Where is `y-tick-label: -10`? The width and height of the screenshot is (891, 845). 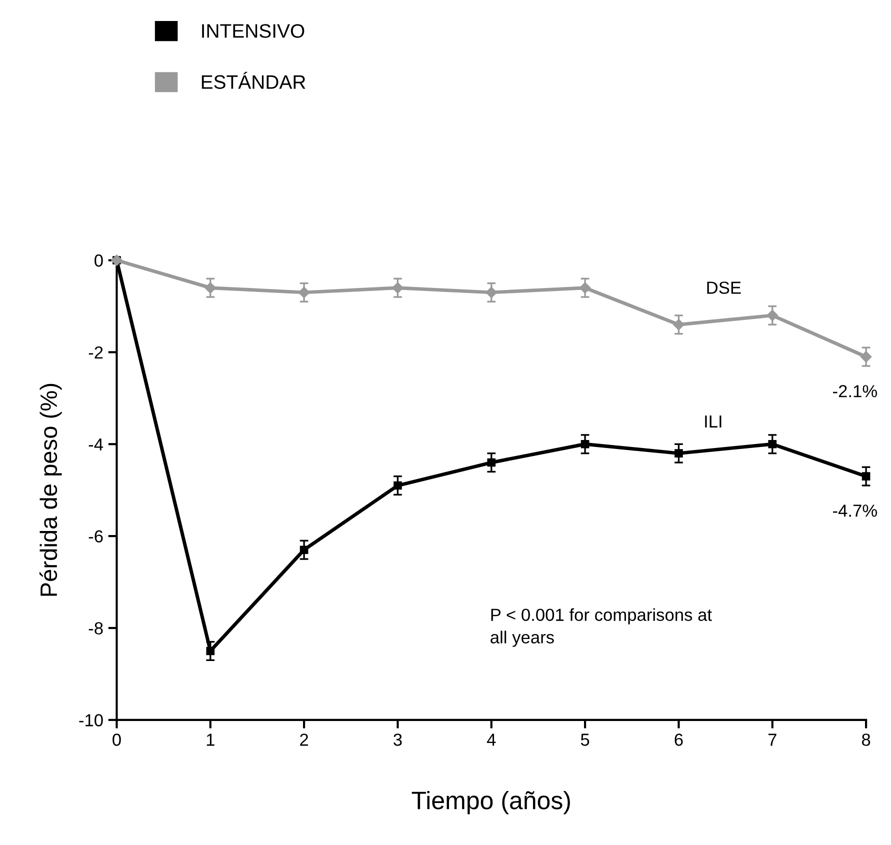 y-tick-label: -10 is located at coordinates (91, 720).